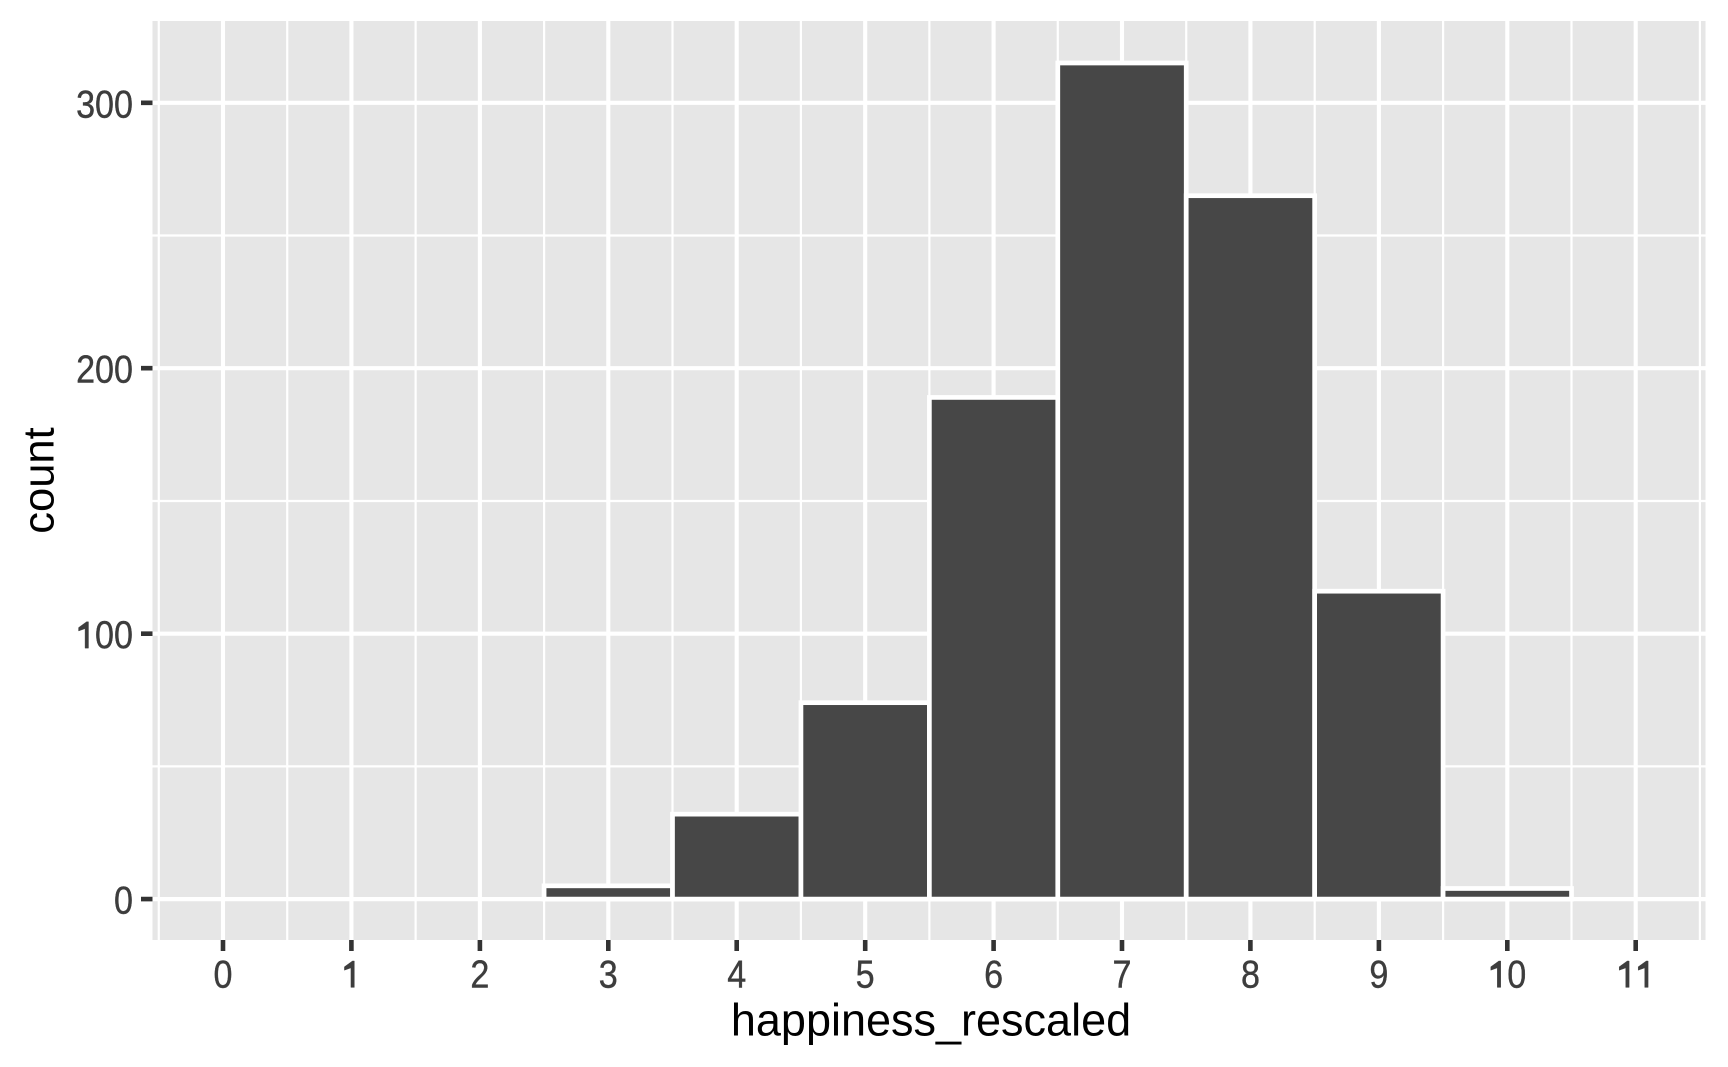 The width and height of the screenshot is (1728, 1067). Describe the element at coordinates (1122, 974) in the screenshot. I see `svg-text: 7` at that location.